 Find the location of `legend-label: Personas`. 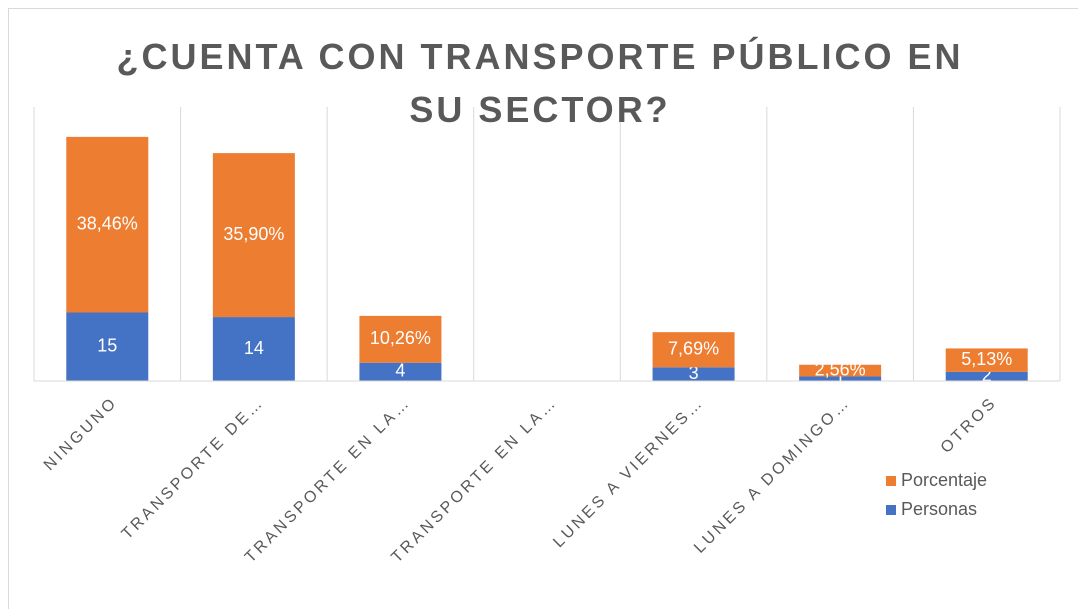

legend-label: Personas is located at coordinates (939, 509).